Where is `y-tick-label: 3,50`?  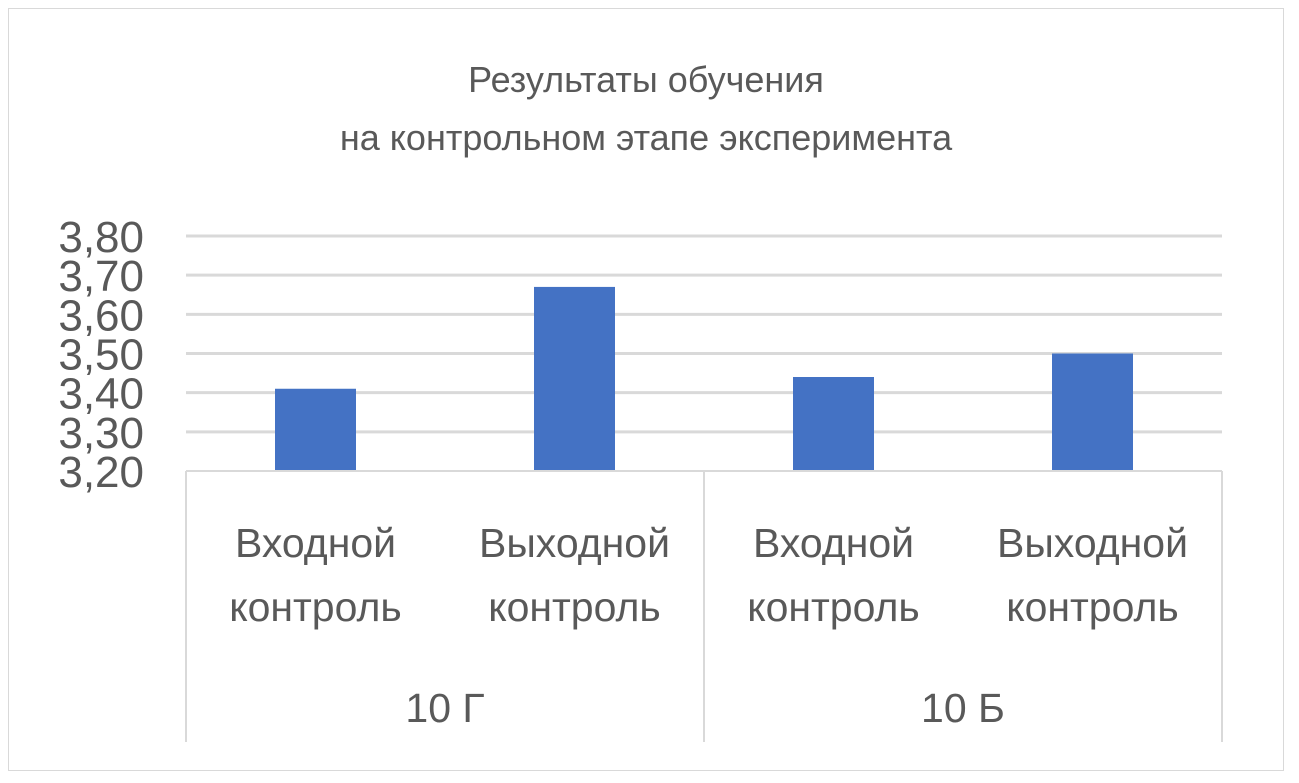 y-tick-label: 3,50 is located at coordinates (101, 355).